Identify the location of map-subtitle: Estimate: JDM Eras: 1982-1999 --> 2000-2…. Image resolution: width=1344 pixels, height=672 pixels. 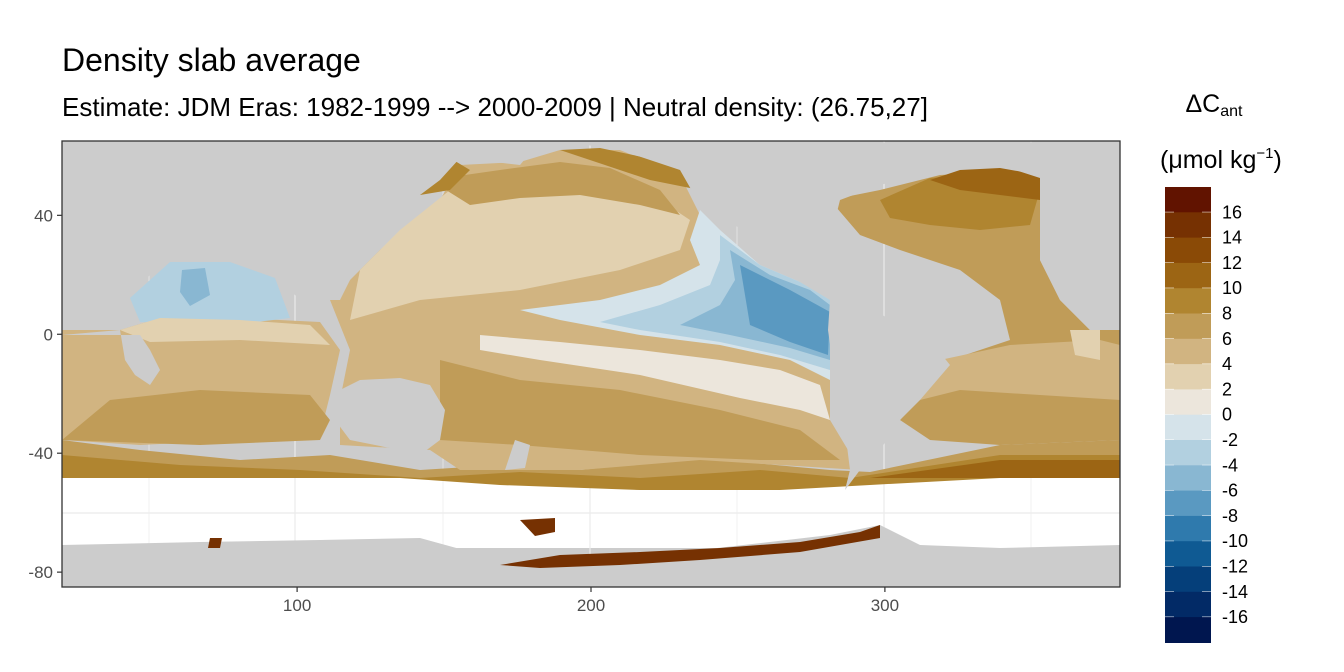
(495, 107).